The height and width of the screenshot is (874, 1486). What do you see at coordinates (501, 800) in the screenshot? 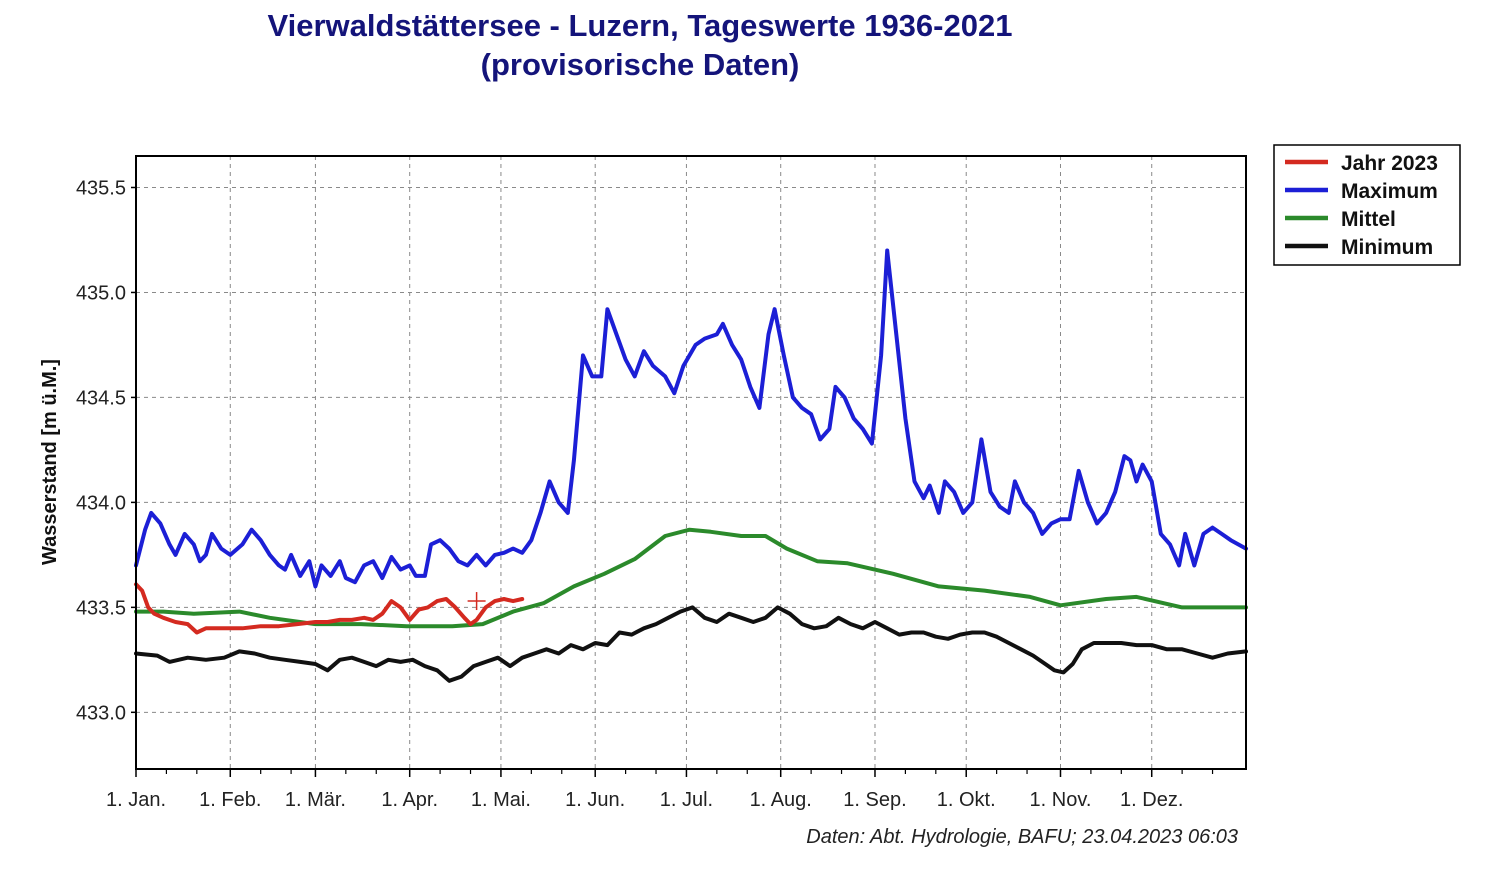
I see `x-tick-label: 1. Mai.` at bounding box center [501, 800].